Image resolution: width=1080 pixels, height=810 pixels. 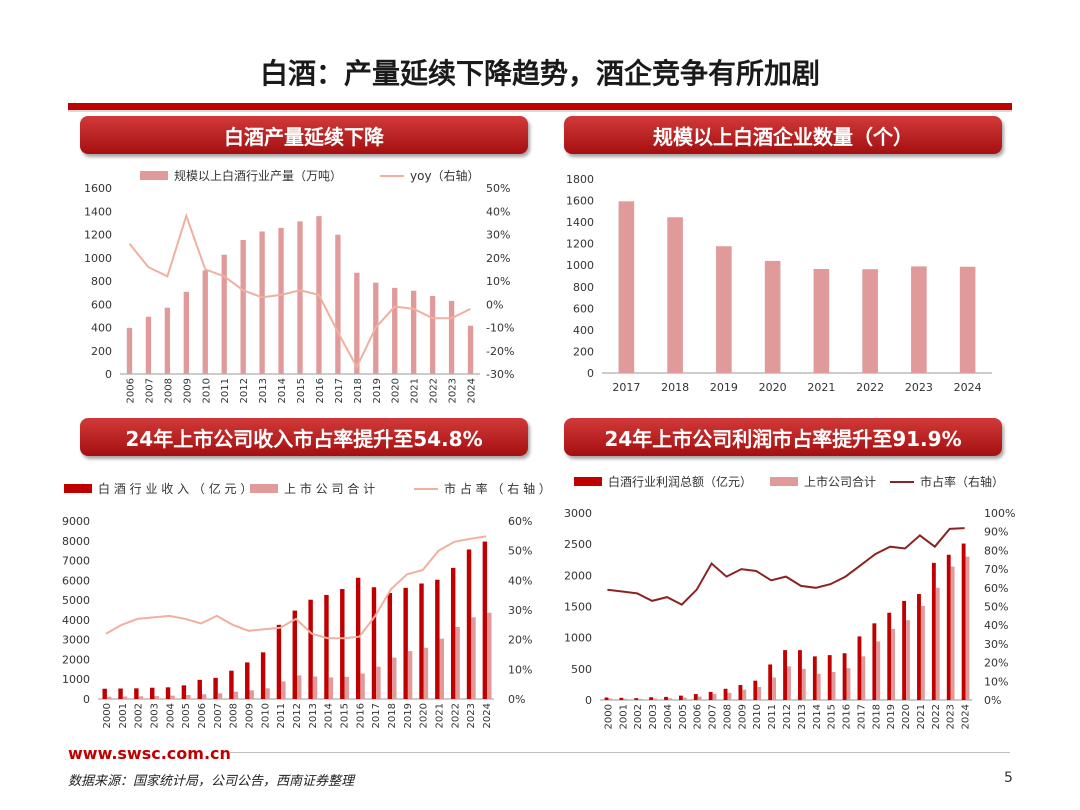 What do you see at coordinates (996, 588) in the screenshot?
I see `y2-tick-label: 60%` at bounding box center [996, 588].